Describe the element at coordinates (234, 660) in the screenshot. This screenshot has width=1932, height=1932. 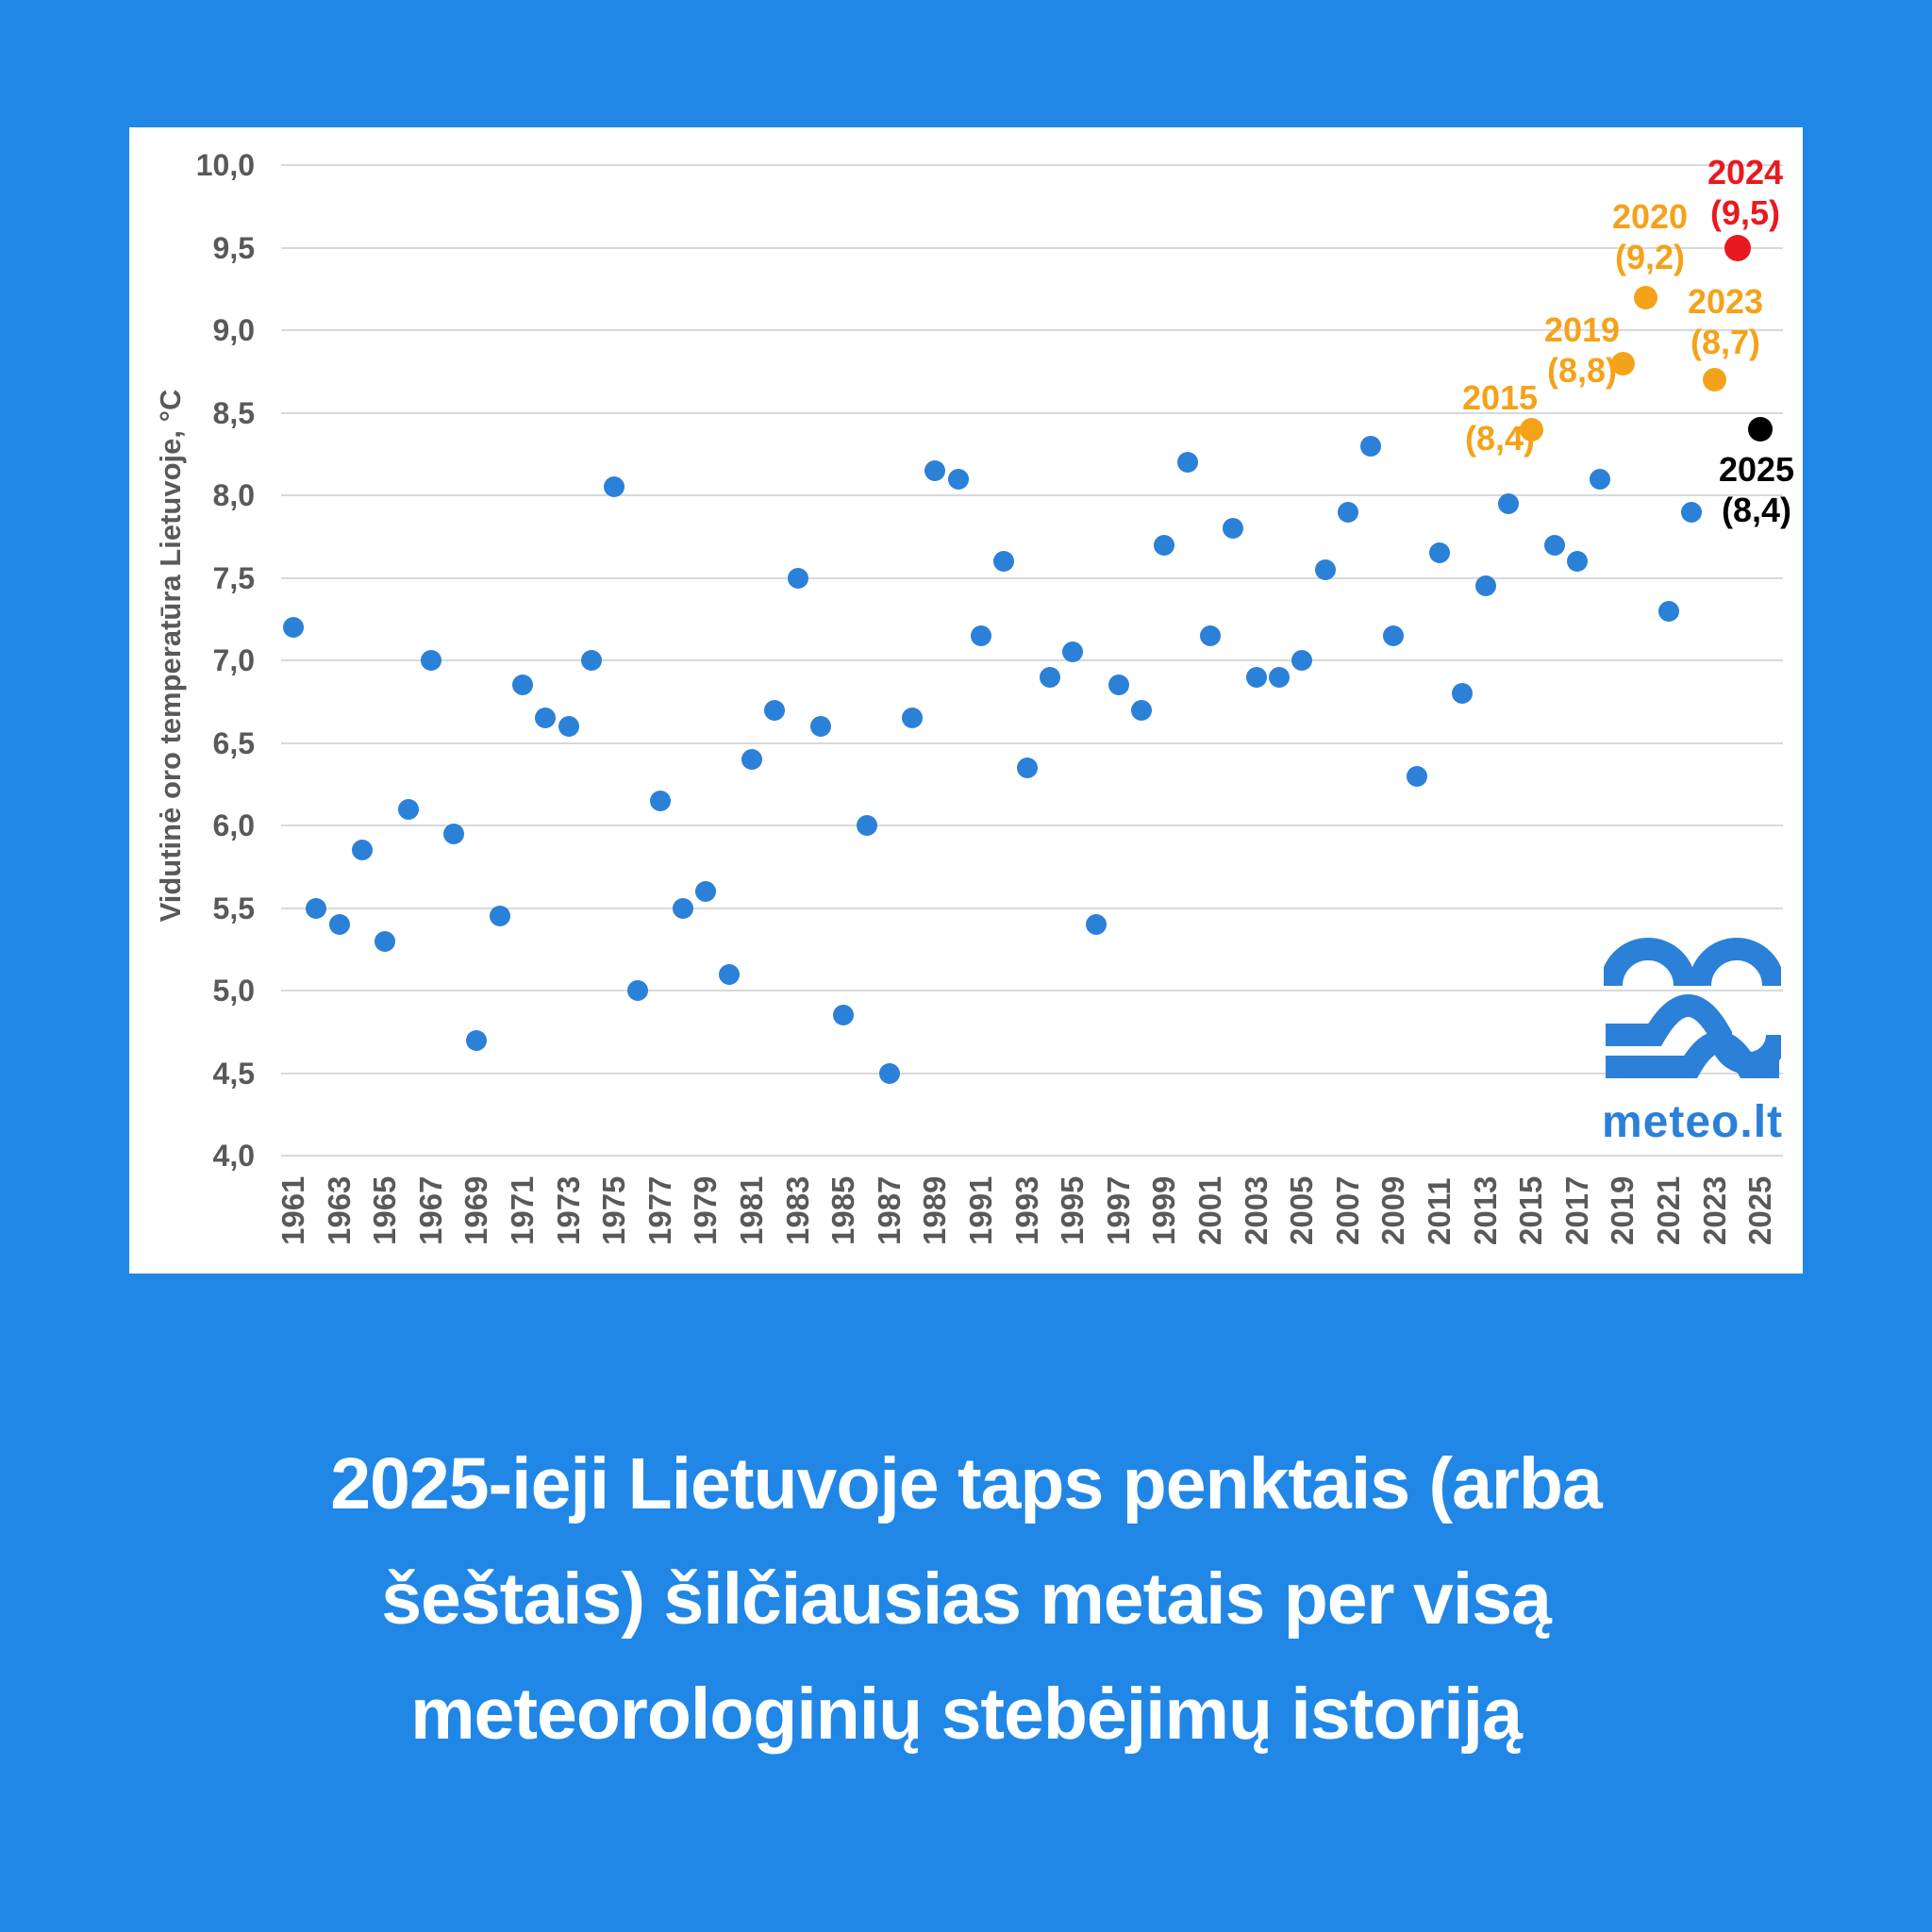
I see `y-tick-label: 7,0` at that location.